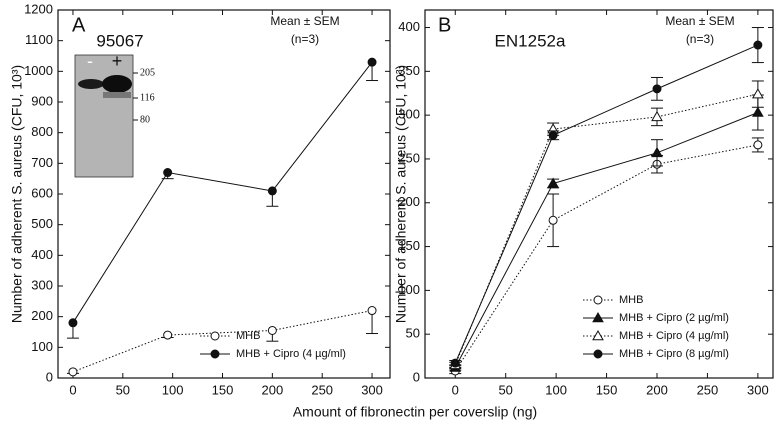 The width and height of the screenshot is (776, 432). Describe the element at coordinates (114, 114) in the screenshot. I see `gel-inset: - + 205 116 80` at that location.